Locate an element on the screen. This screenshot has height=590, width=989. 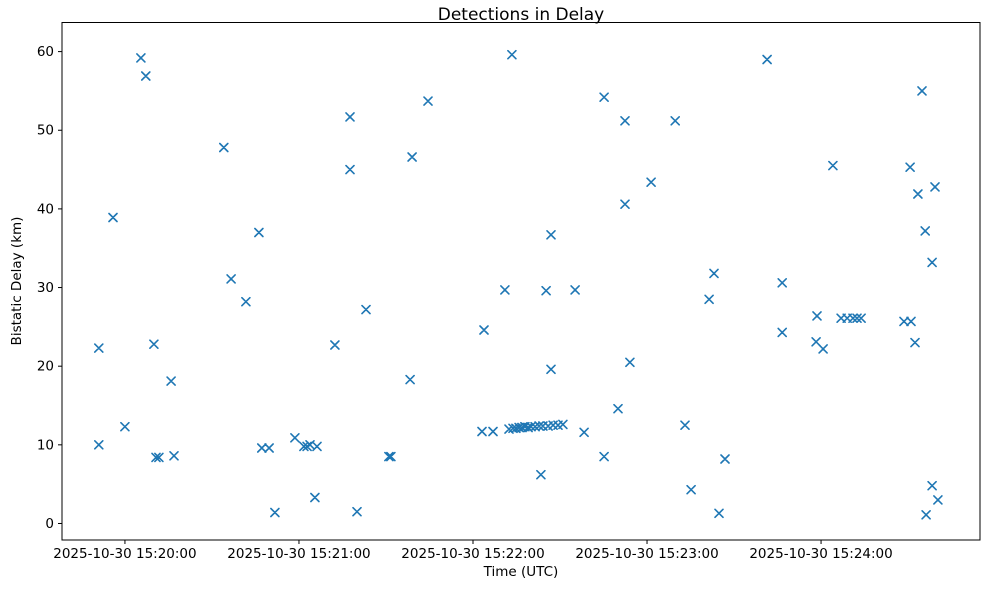
y-tick-label: 20 is located at coordinates (45, 367).